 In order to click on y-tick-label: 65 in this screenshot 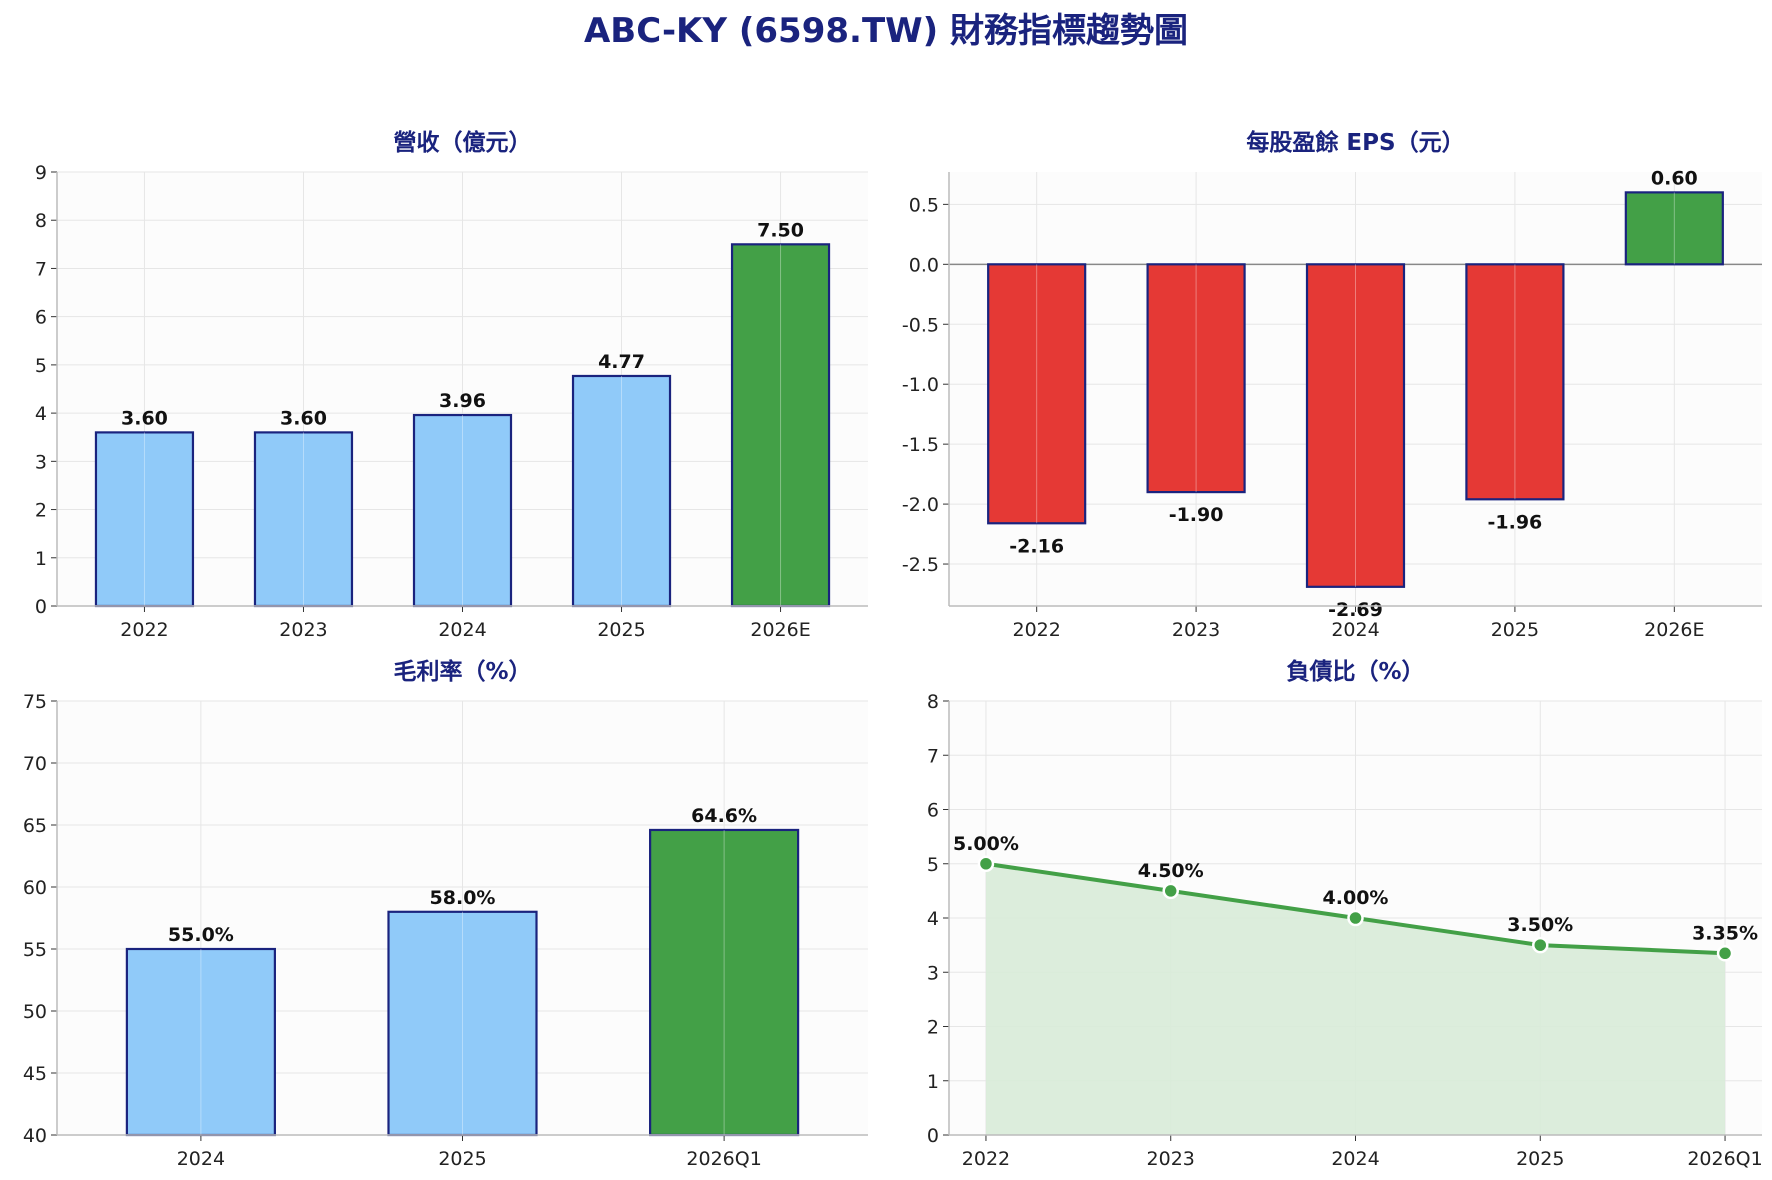, I will do `click(35, 826)`.